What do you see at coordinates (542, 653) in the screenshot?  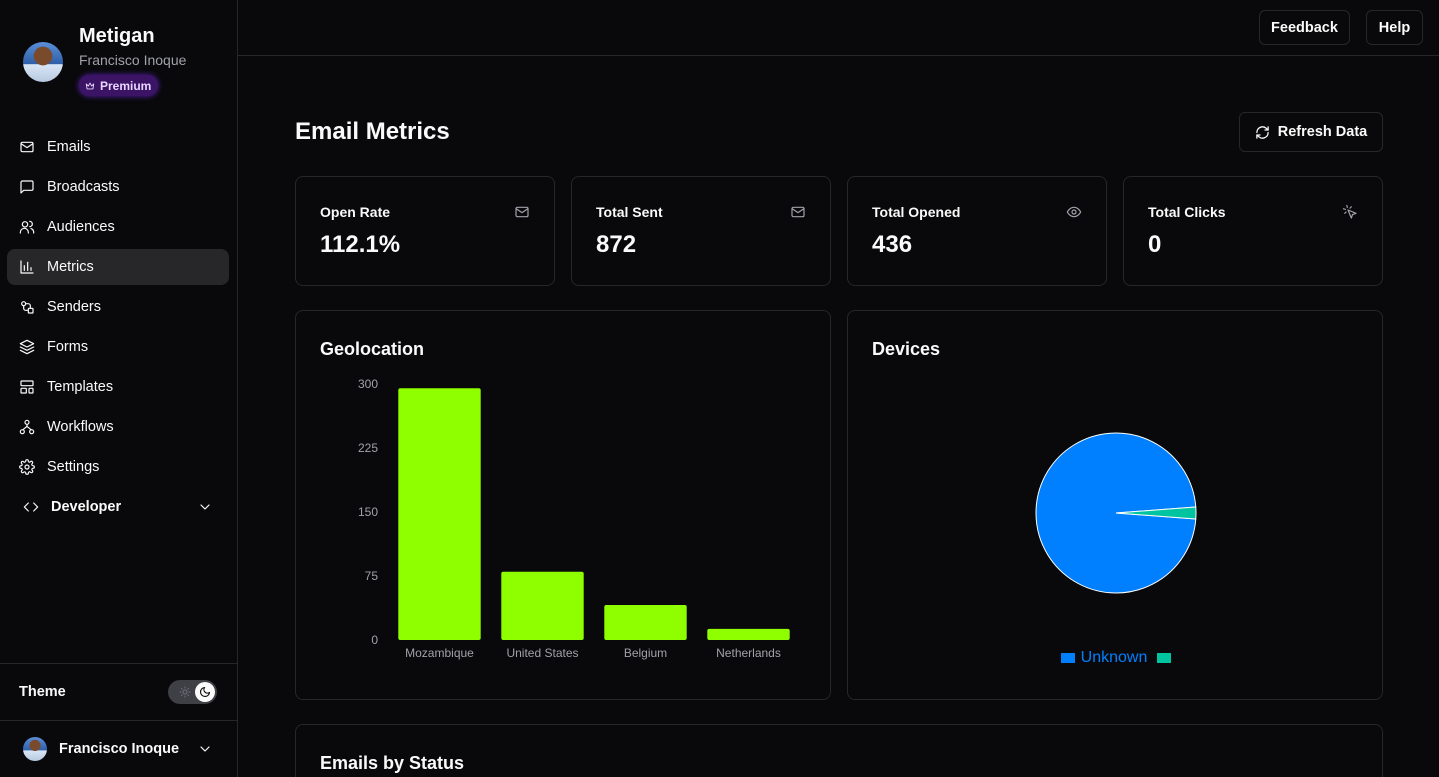 I see `x-tick-label: United States` at bounding box center [542, 653].